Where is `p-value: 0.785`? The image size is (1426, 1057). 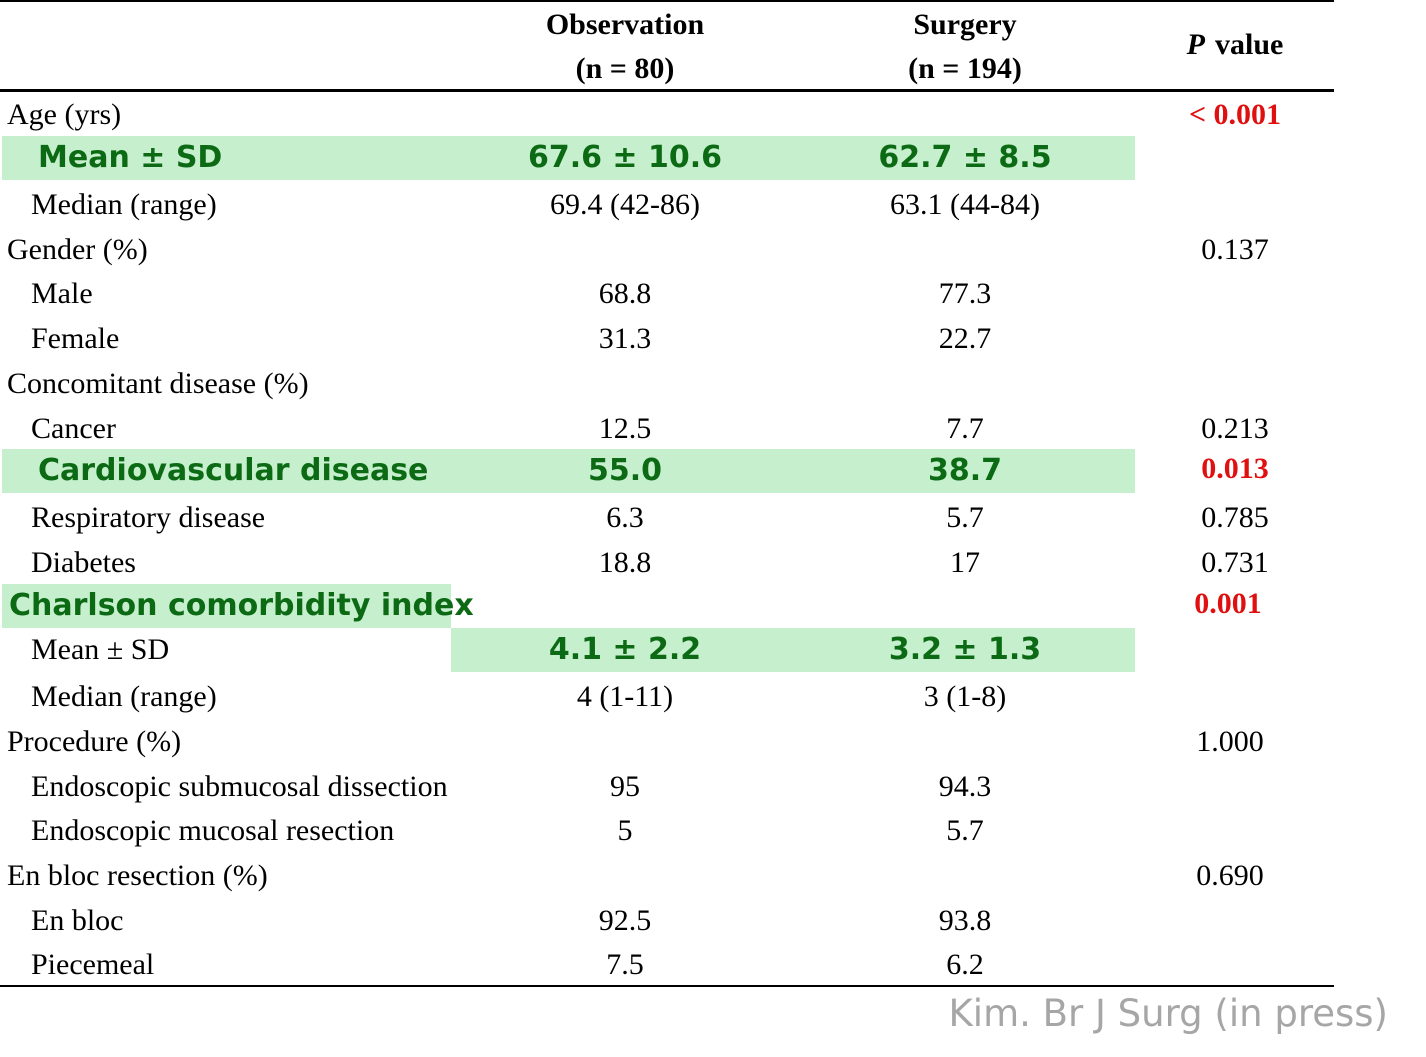 p-value: 0.785 is located at coordinates (1235, 517).